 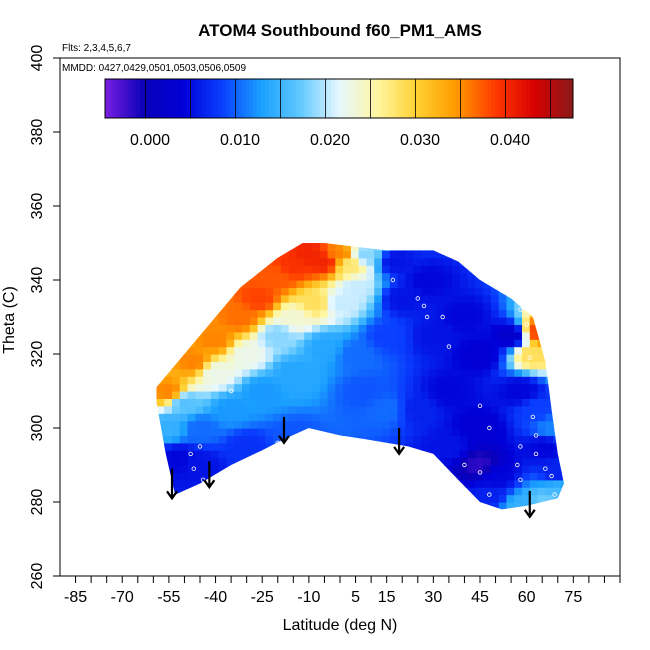 What do you see at coordinates (351, 467) in the screenshot?
I see `flight-arrows` at bounding box center [351, 467].